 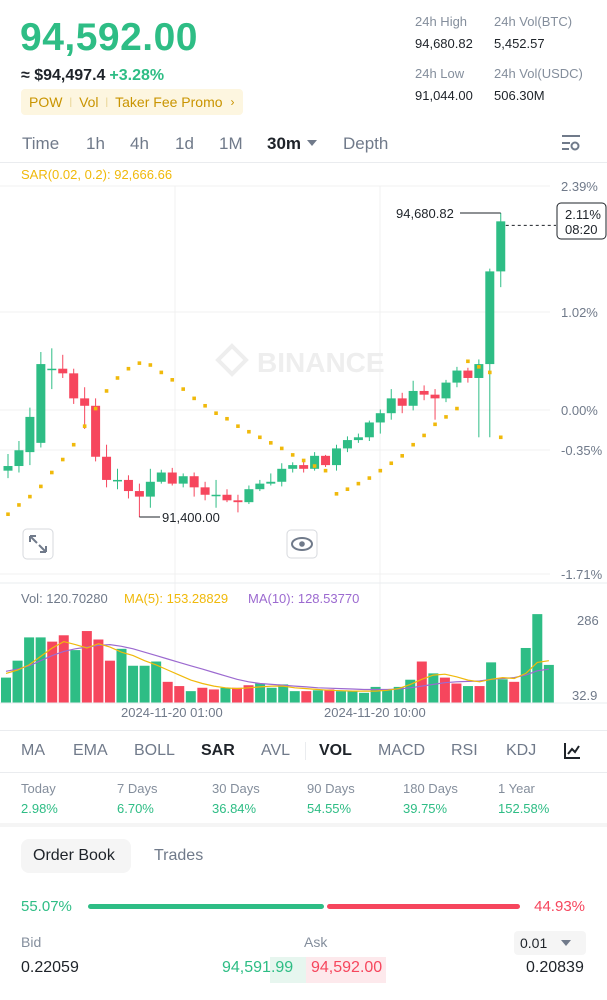 What do you see at coordinates (335, 750) in the screenshot?
I see `ind-vol: VOL` at bounding box center [335, 750].